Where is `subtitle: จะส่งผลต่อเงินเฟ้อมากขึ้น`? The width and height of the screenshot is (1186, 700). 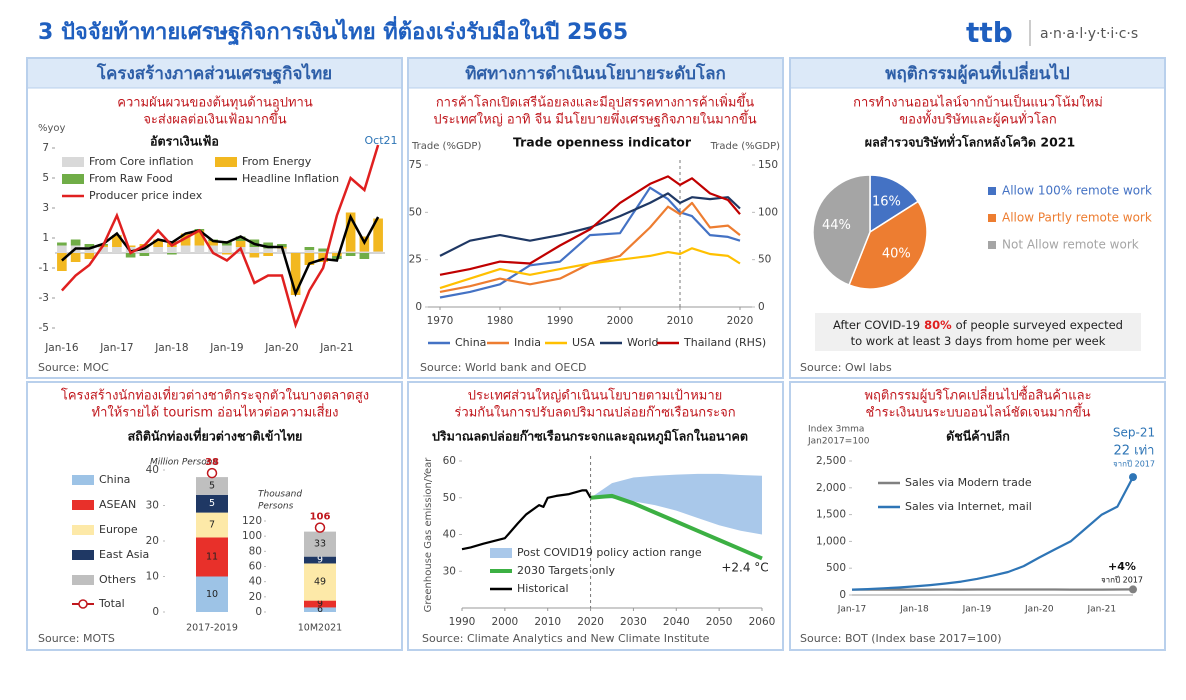 subtitle: จะส่งผลต่อเงินเฟ้อมากขึ้น is located at coordinates (214, 119).